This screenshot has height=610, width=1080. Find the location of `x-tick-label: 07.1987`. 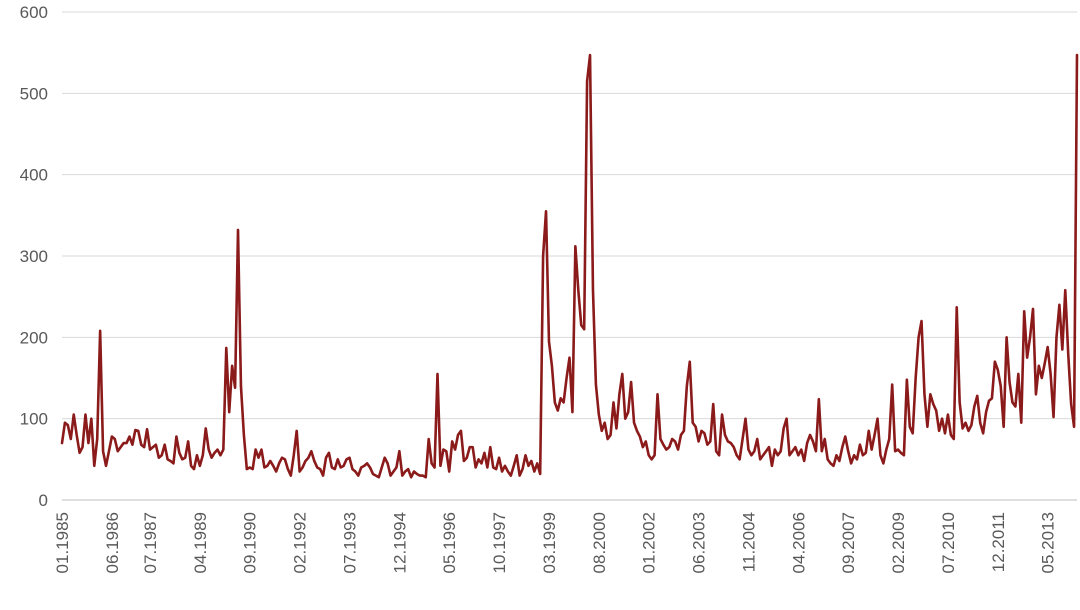

x-tick-label: 07.1987 is located at coordinates (150, 542).